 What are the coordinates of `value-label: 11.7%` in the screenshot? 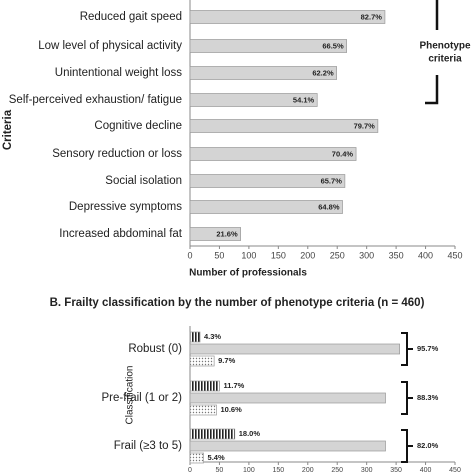 It's located at (233, 385).